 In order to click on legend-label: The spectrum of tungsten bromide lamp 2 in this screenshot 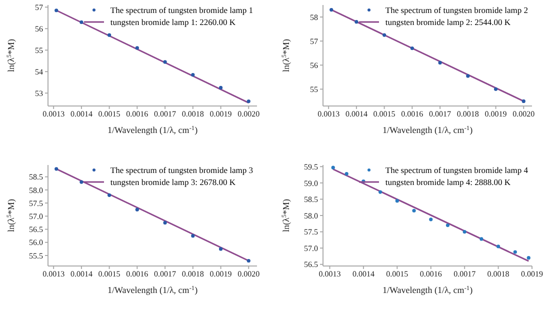, I will do `click(456, 10)`.